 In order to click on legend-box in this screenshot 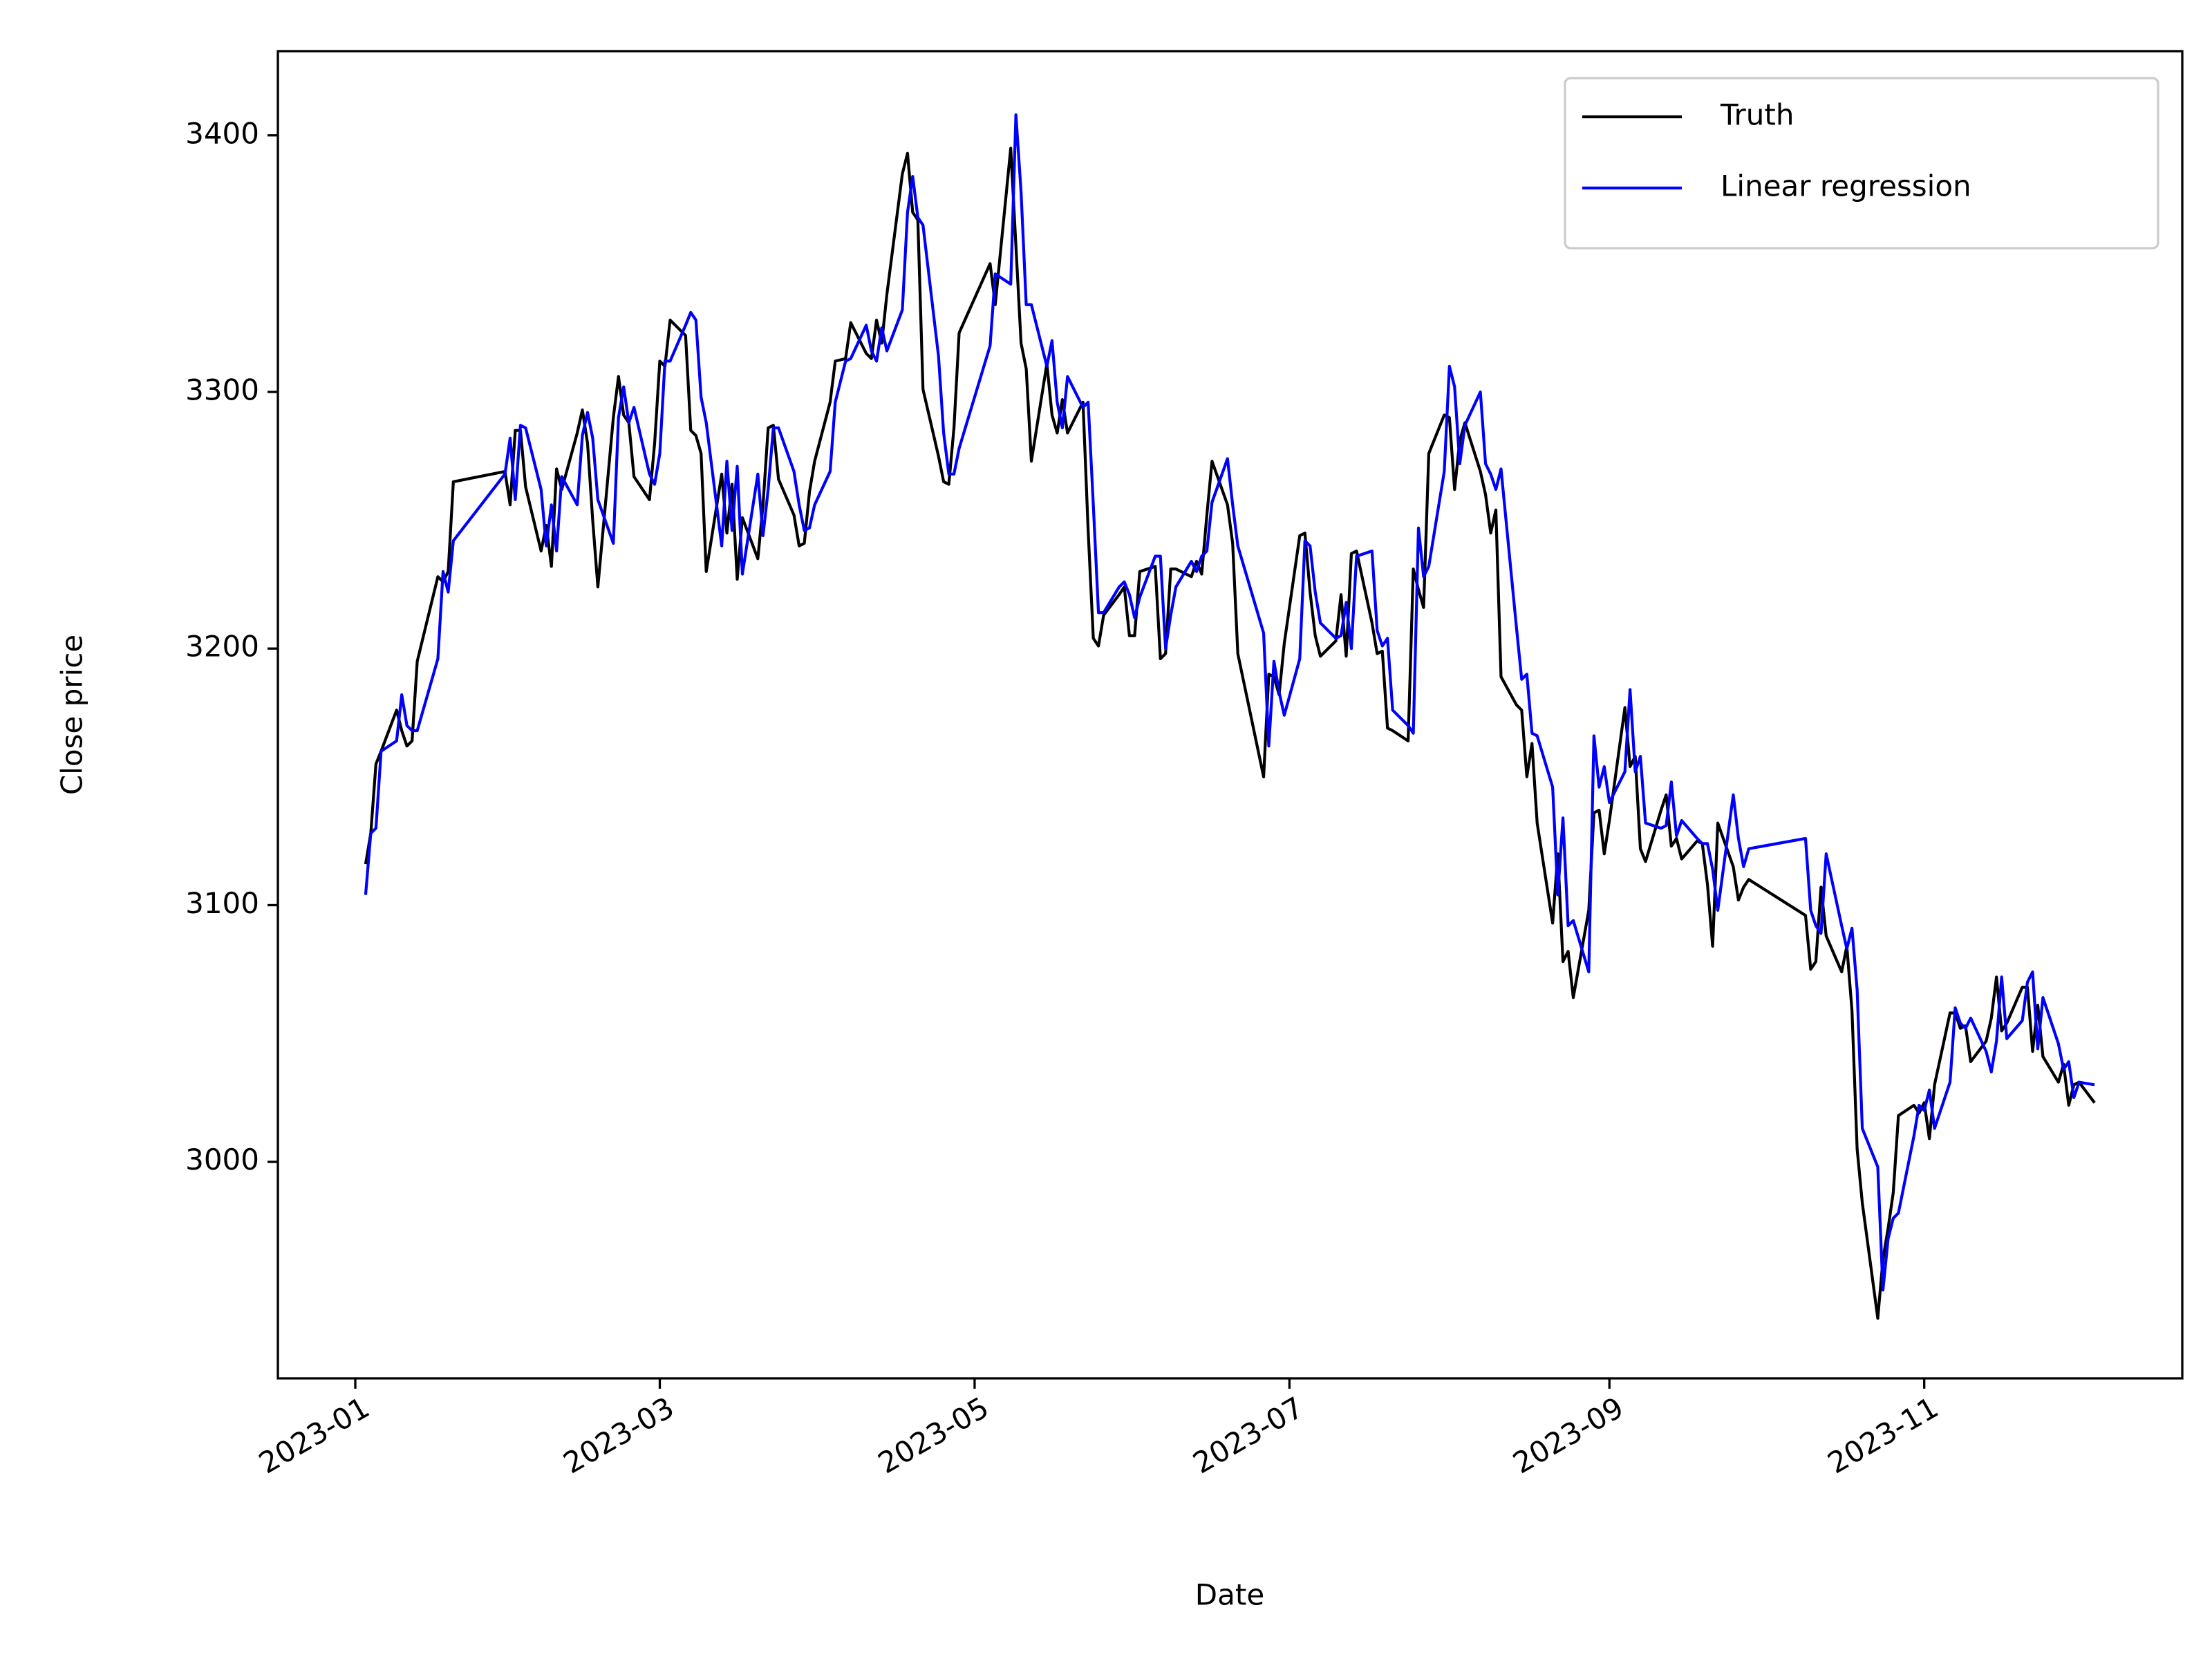, I will do `click(1862, 163)`.